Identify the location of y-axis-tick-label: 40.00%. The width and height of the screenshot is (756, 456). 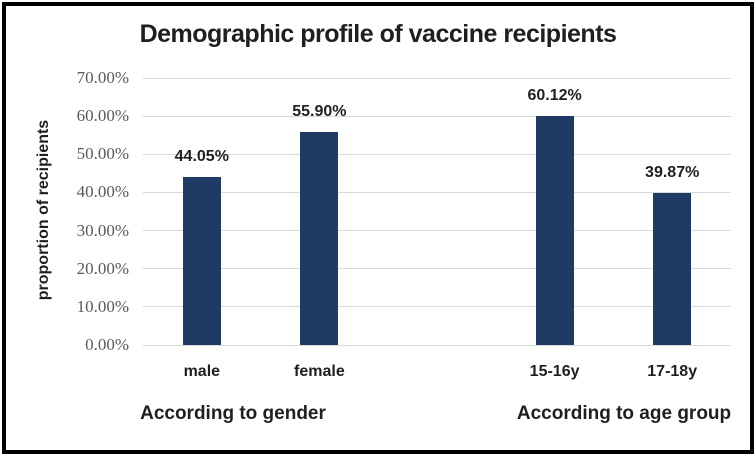
(102, 192).